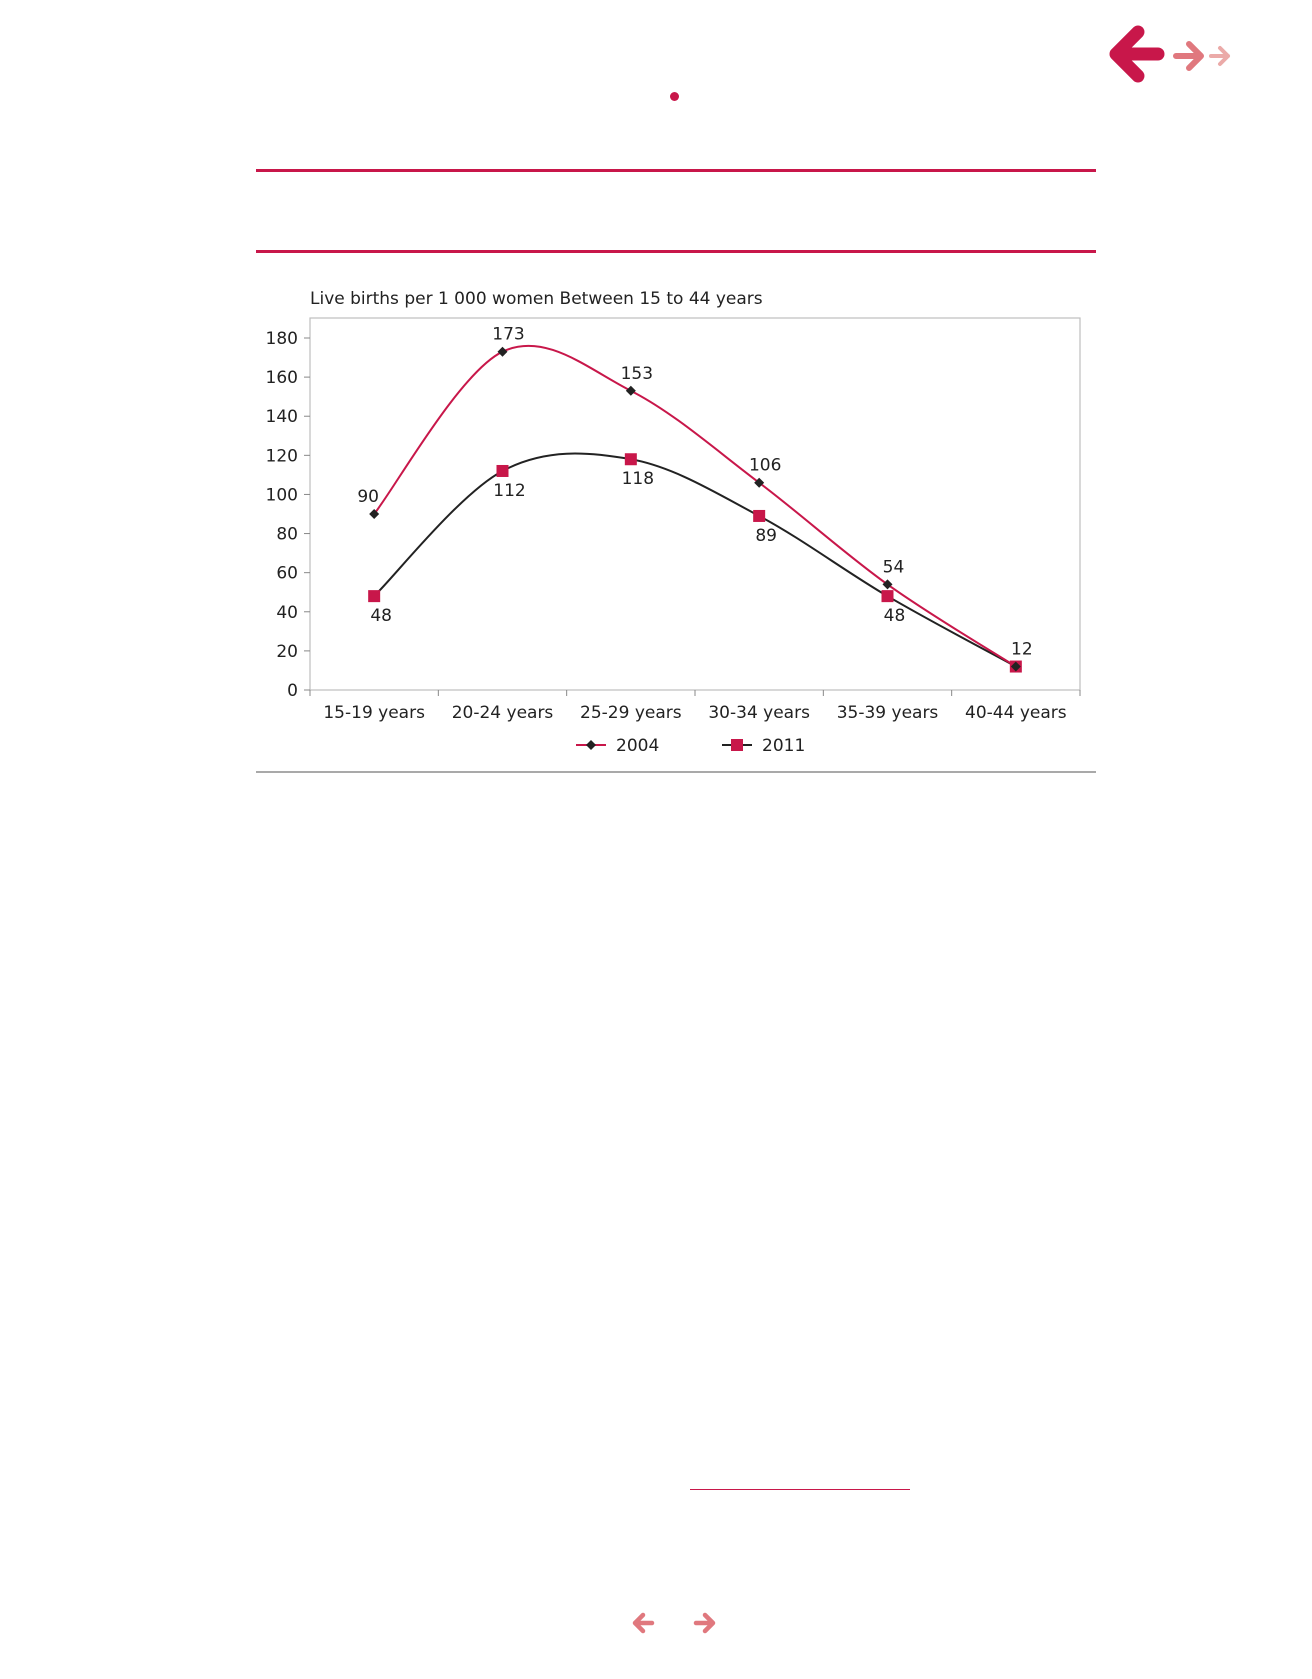  Describe the element at coordinates (888, 713) in the screenshot. I see `x-tick-label: 35-39 years` at that location.